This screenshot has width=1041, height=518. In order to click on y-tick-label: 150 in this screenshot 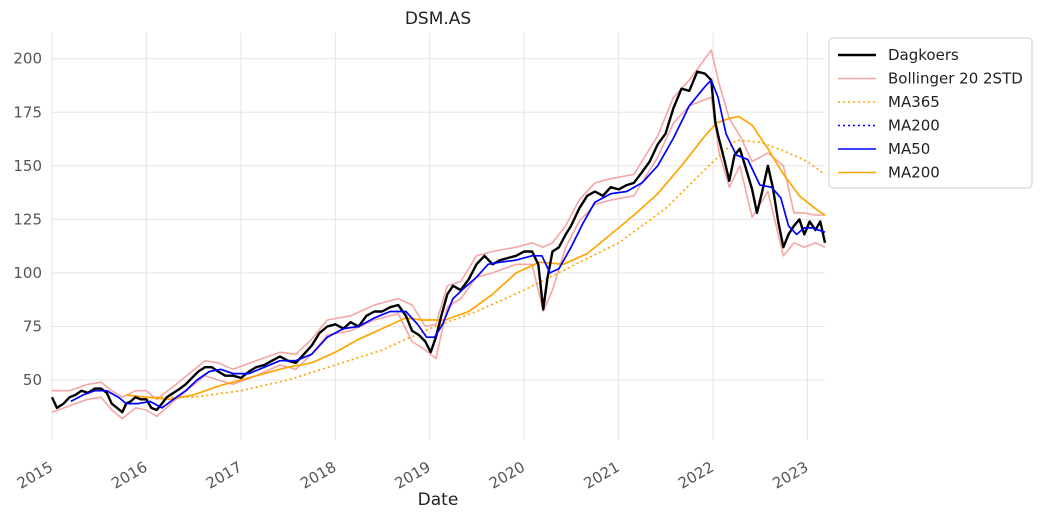, I will do `click(27, 166)`.